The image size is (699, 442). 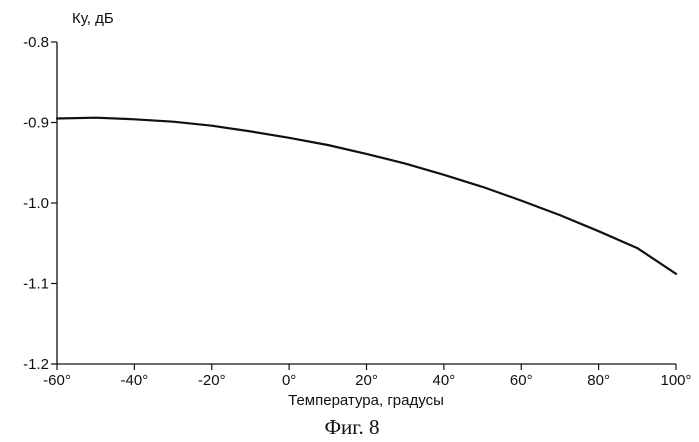 What do you see at coordinates (351, 427) in the screenshot?
I see `figure-caption: Фиг. 8` at bounding box center [351, 427].